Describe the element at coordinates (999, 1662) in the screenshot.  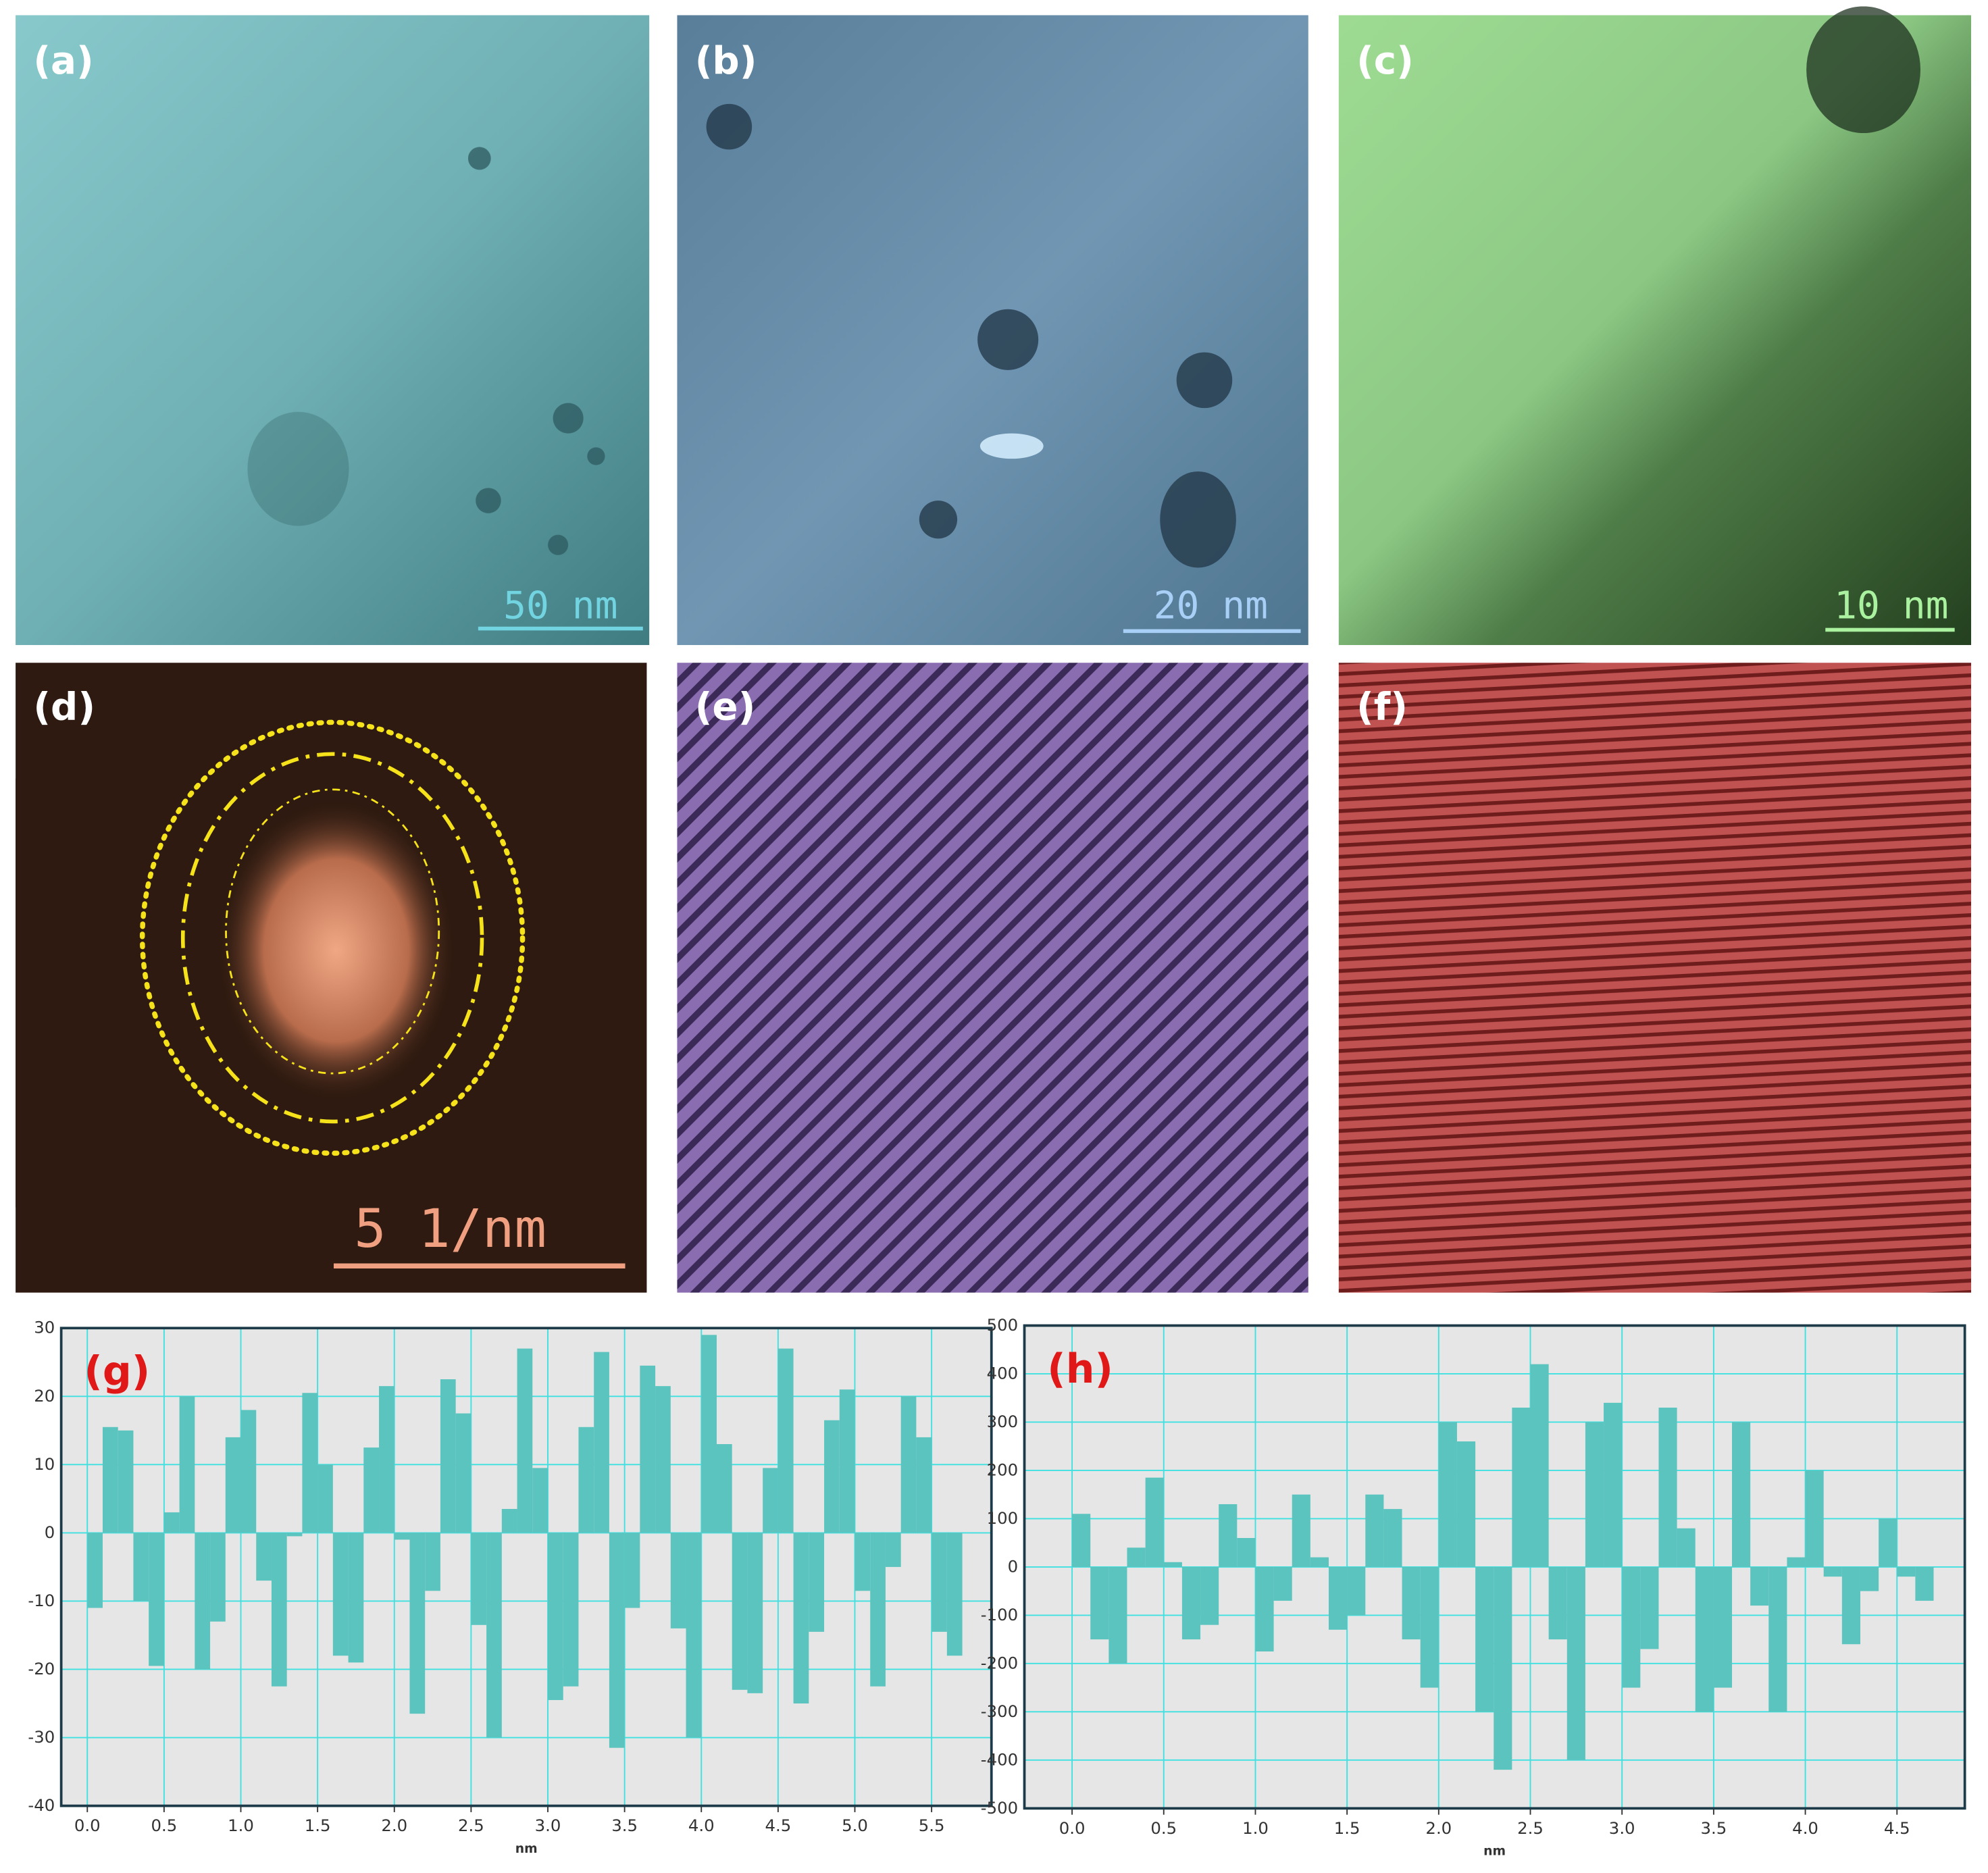
I see `y-tick-label: -200` at that location.